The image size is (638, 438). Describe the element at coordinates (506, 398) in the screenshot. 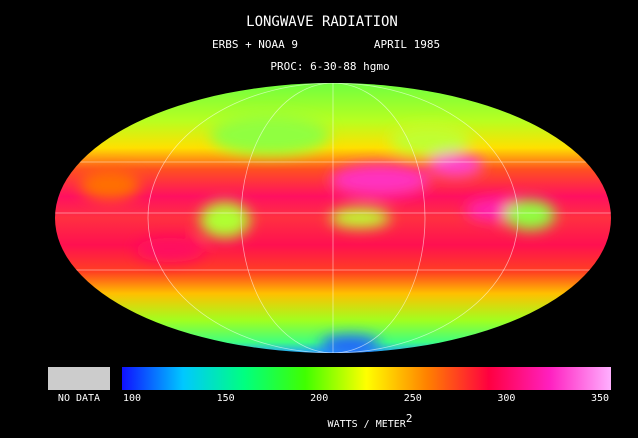

I see `colorbar-tick-label: 300` at that location.